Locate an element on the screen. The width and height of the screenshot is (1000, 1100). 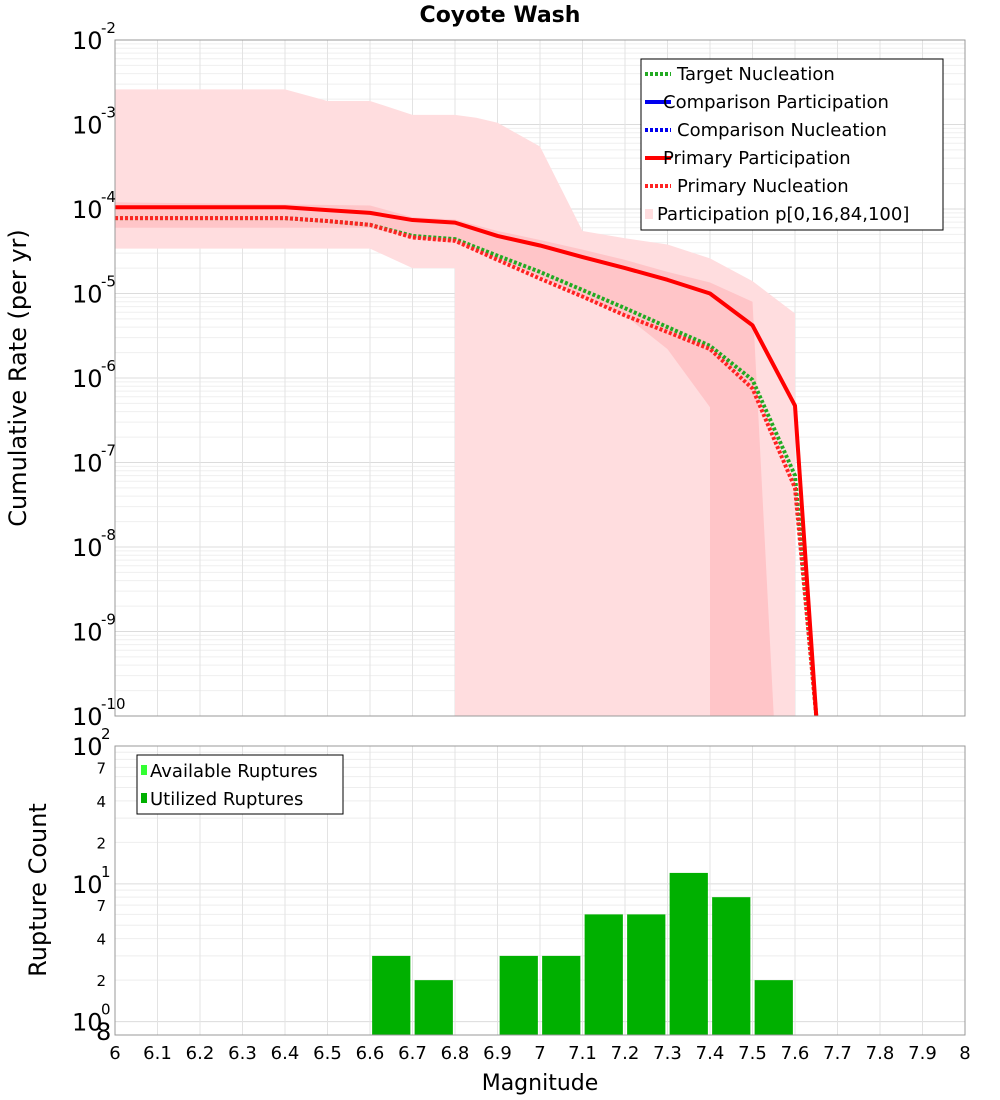
legend-label-comparison-participation: Comparison Participation is located at coordinates (776, 102).